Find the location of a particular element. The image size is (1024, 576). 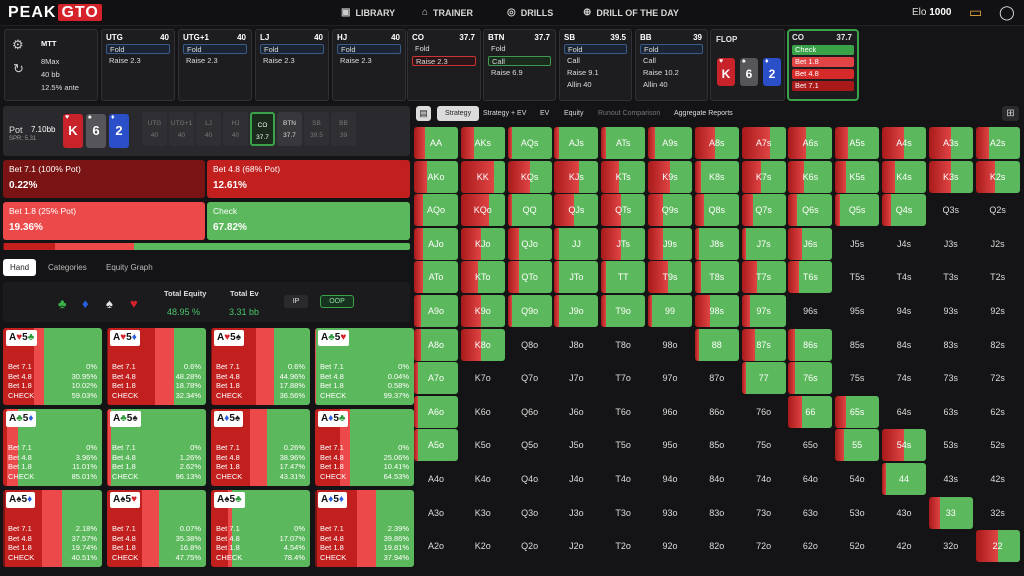

range-cell-K9o: K9o is located at coordinates (482, 311).